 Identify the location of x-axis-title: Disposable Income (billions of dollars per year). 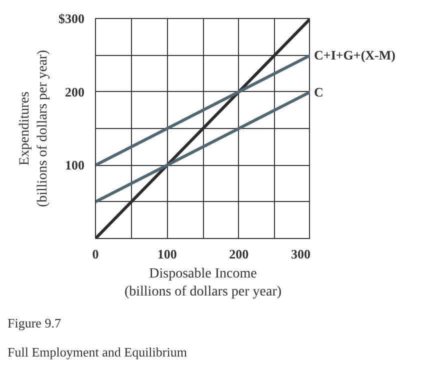
(203, 283).